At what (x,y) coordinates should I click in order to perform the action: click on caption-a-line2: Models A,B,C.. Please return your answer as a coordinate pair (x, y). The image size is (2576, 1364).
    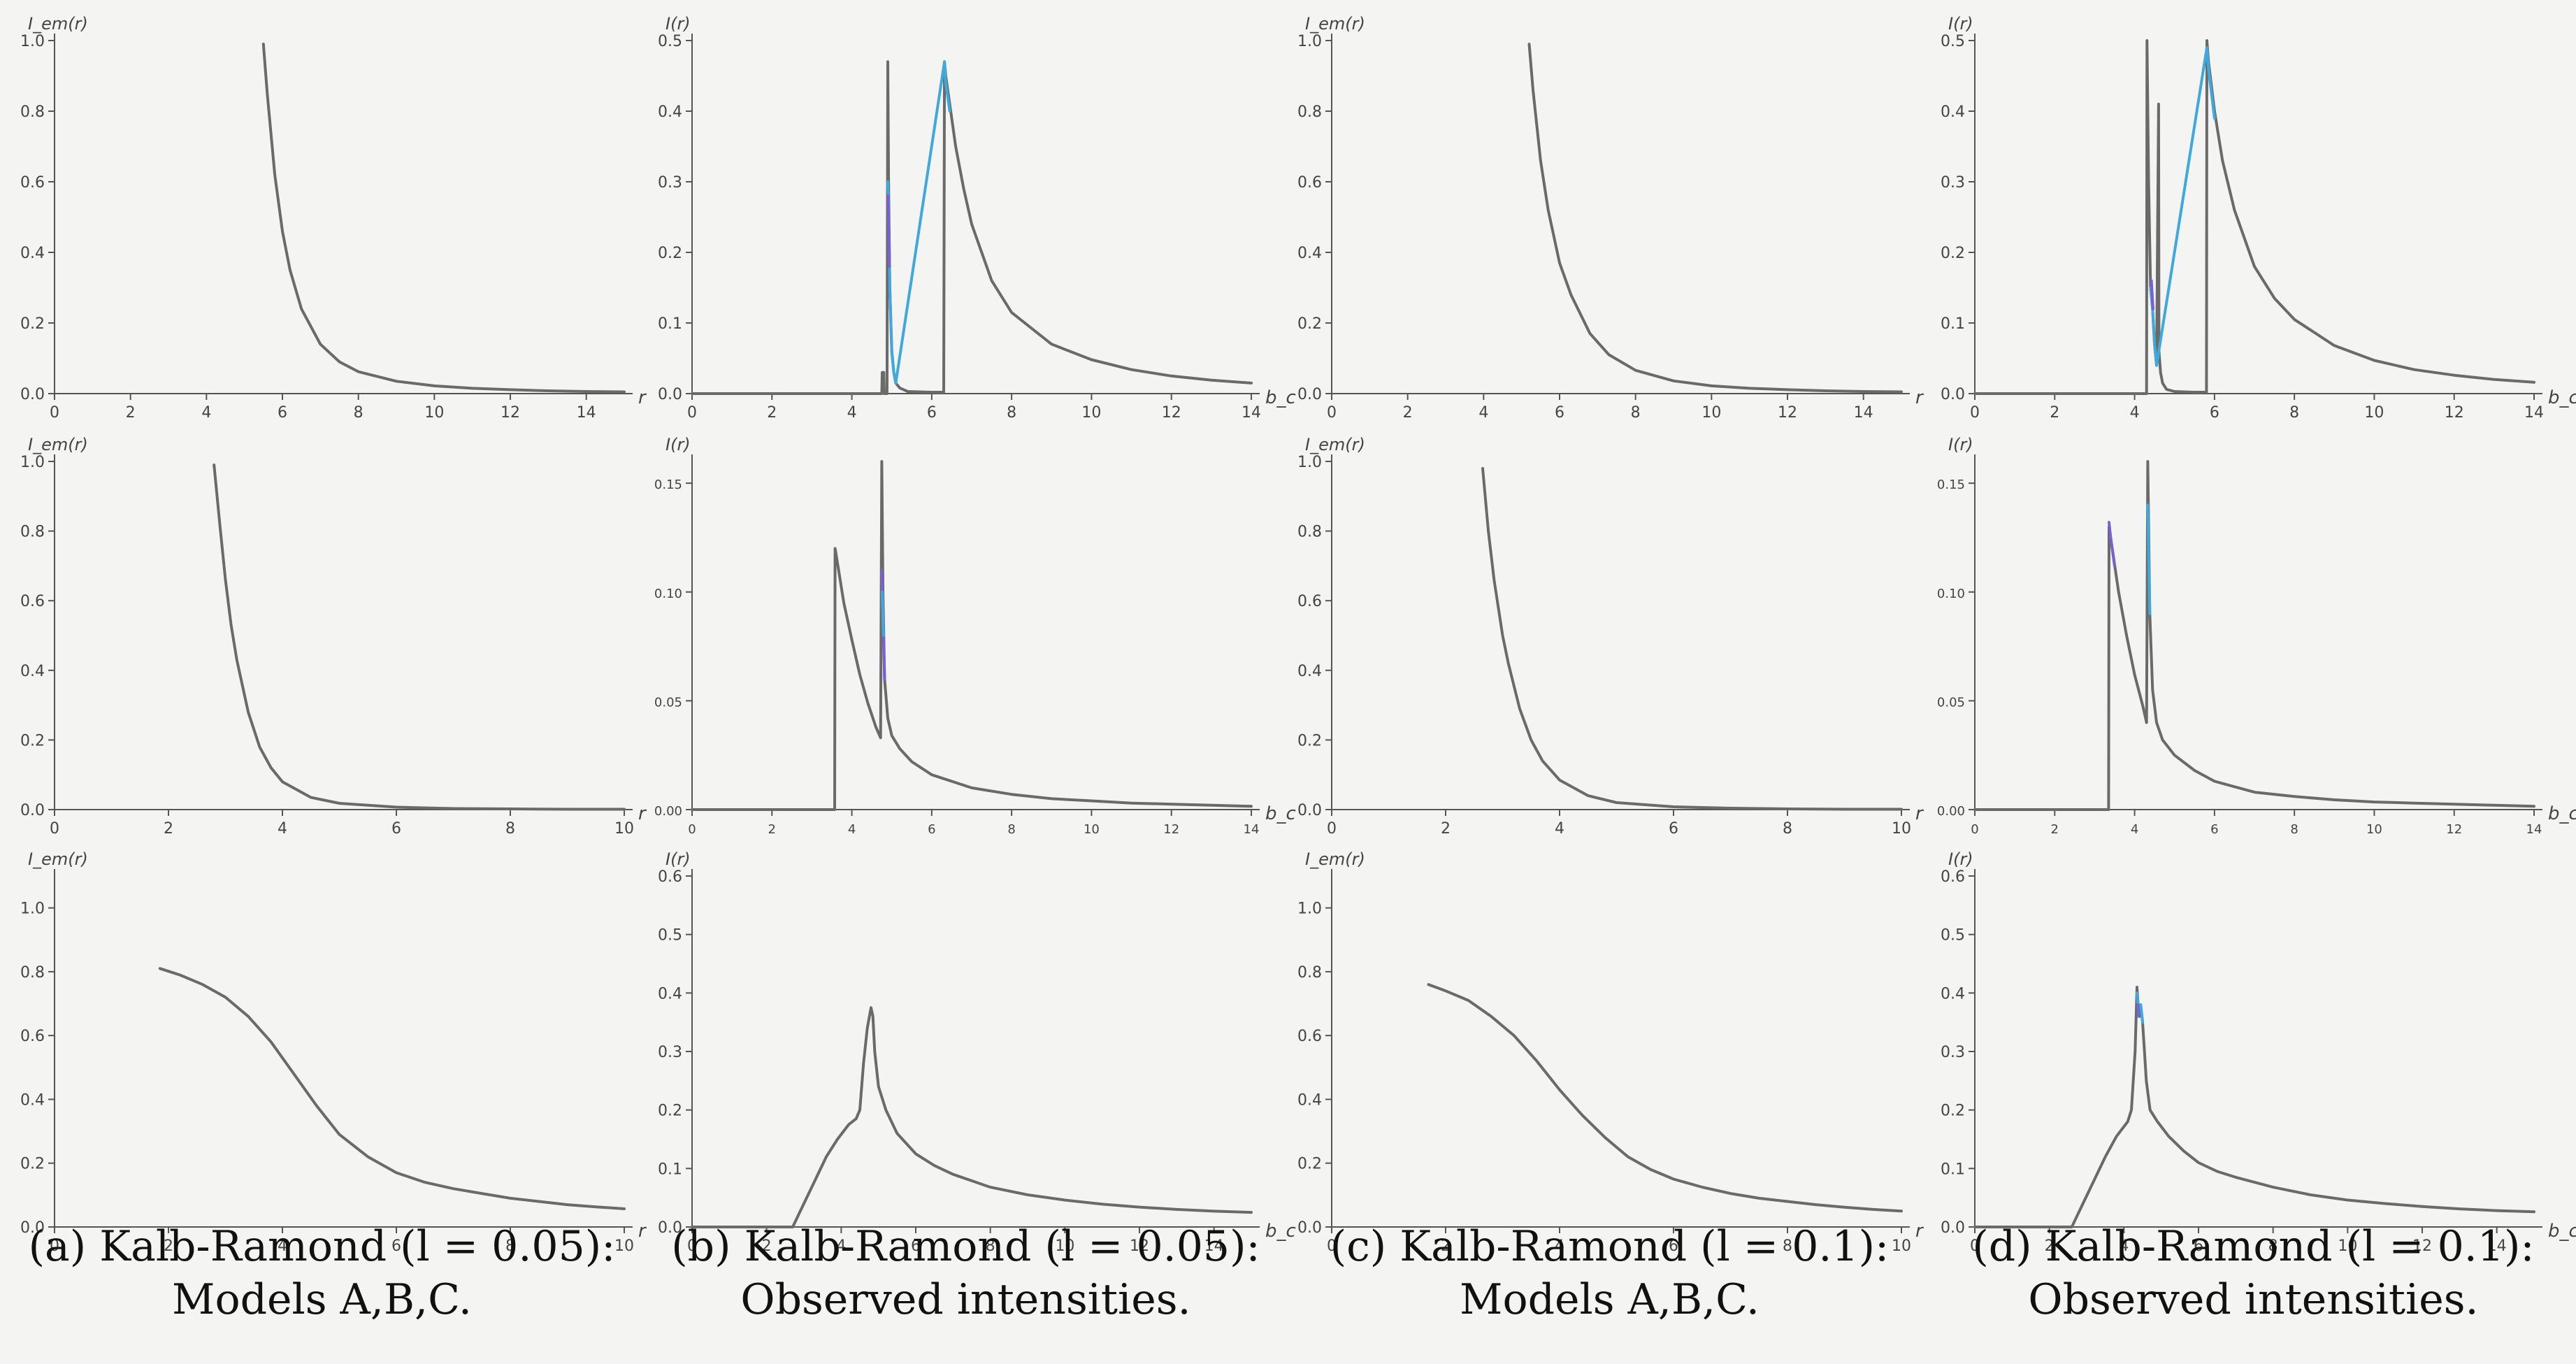
    Looking at the image, I should click on (322, 1299).